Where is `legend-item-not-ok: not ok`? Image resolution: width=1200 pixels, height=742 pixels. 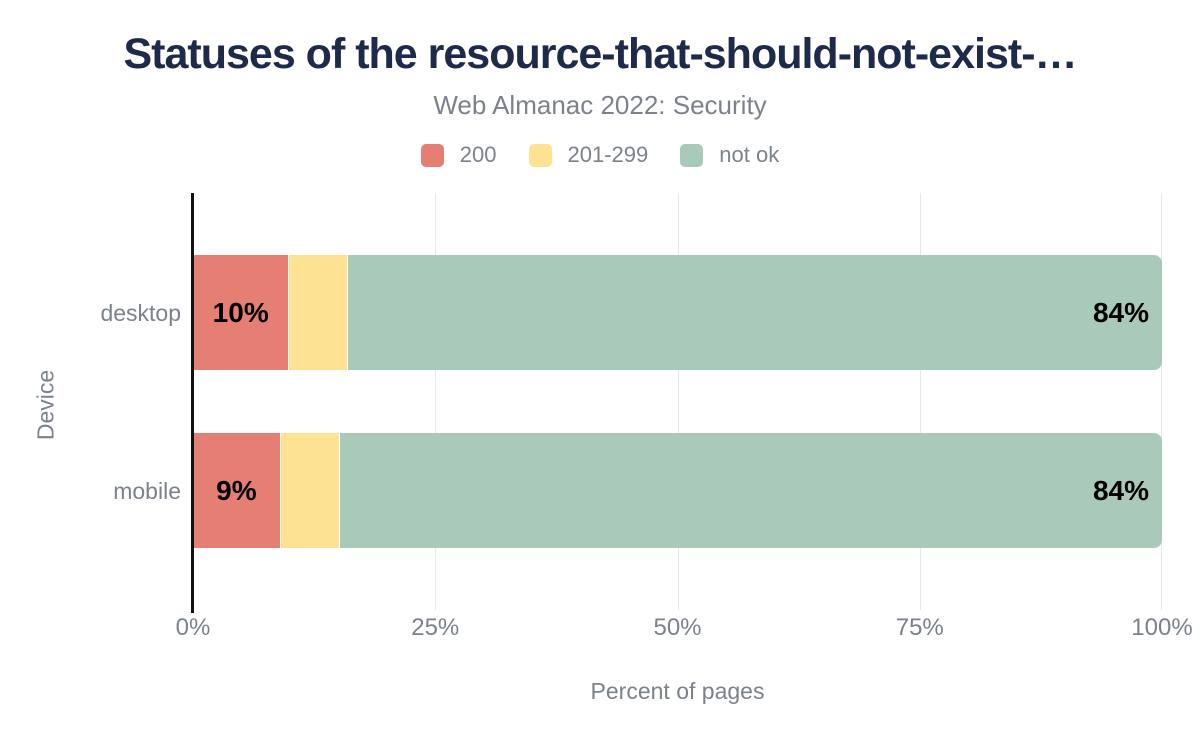
legend-item-not-ok: not ok is located at coordinates (730, 154).